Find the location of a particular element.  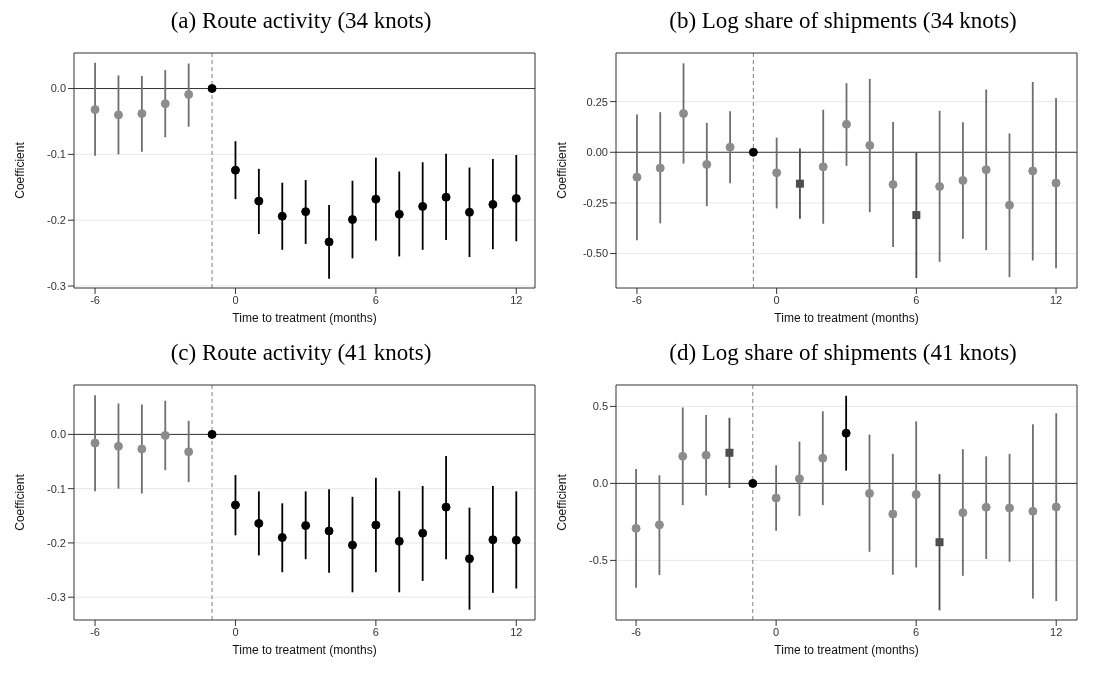

chart-title: (c) Route activity (41 knots) is located at coordinates (301, 353).